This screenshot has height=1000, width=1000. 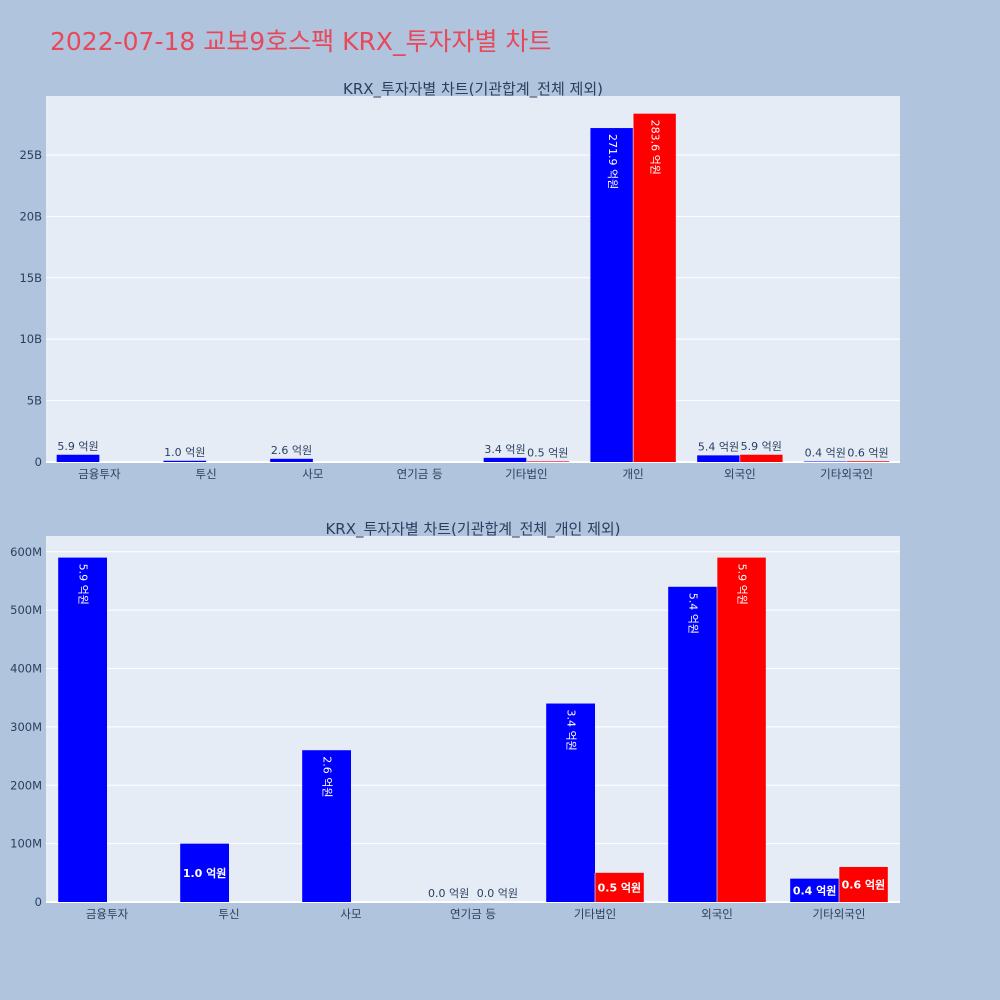 What do you see at coordinates (26, 610) in the screenshot?
I see `y-tick-label: 500M` at bounding box center [26, 610].